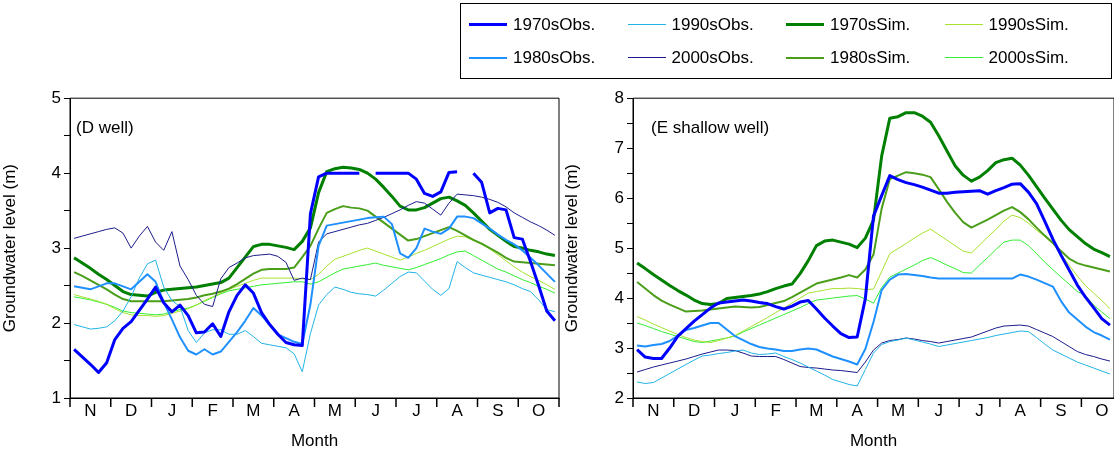  I want to click on y-tick-label: 7, so click(619, 147).